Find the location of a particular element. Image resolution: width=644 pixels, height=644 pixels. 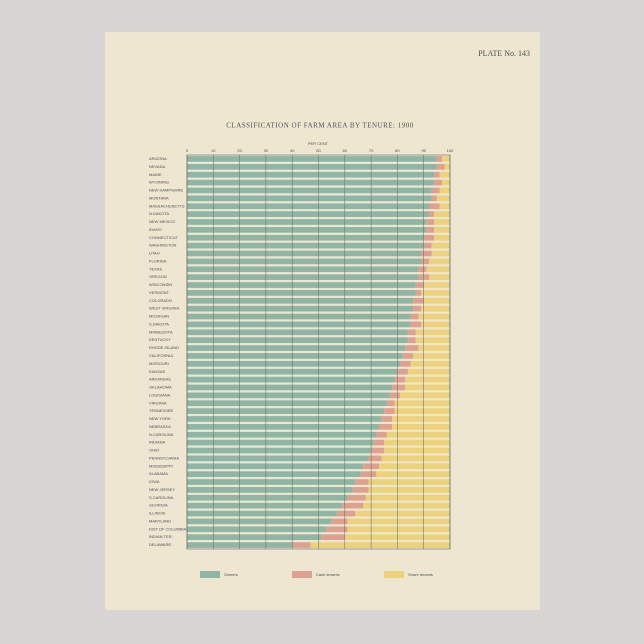

y-tick-label: ARIZONA is located at coordinates (158, 158).